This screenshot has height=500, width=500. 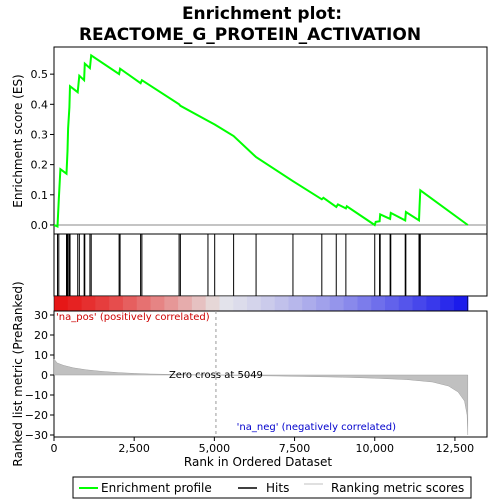 What do you see at coordinates (18, 373) in the screenshot?
I see `ranked-ylabel: Ranked list metric (PreRanked)` at bounding box center [18, 373].